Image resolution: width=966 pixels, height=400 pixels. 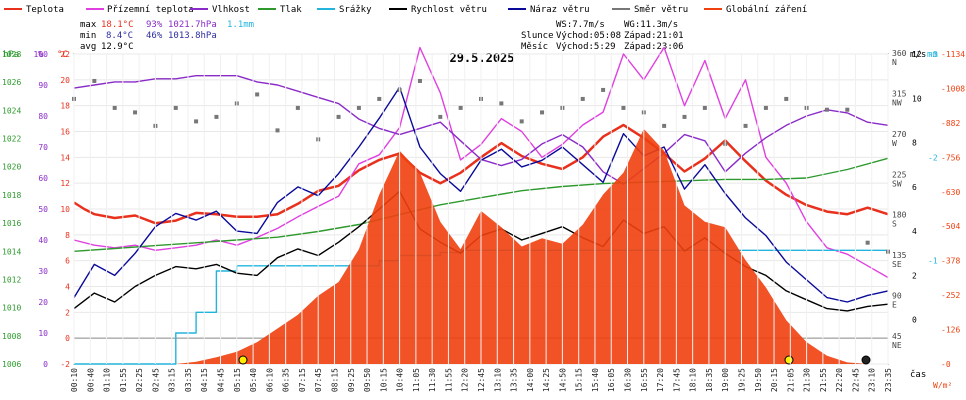 What do you see at coordinates (693, 380) in the screenshot?
I see `x-tick-label: 18:10` at bounding box center [693, 380].